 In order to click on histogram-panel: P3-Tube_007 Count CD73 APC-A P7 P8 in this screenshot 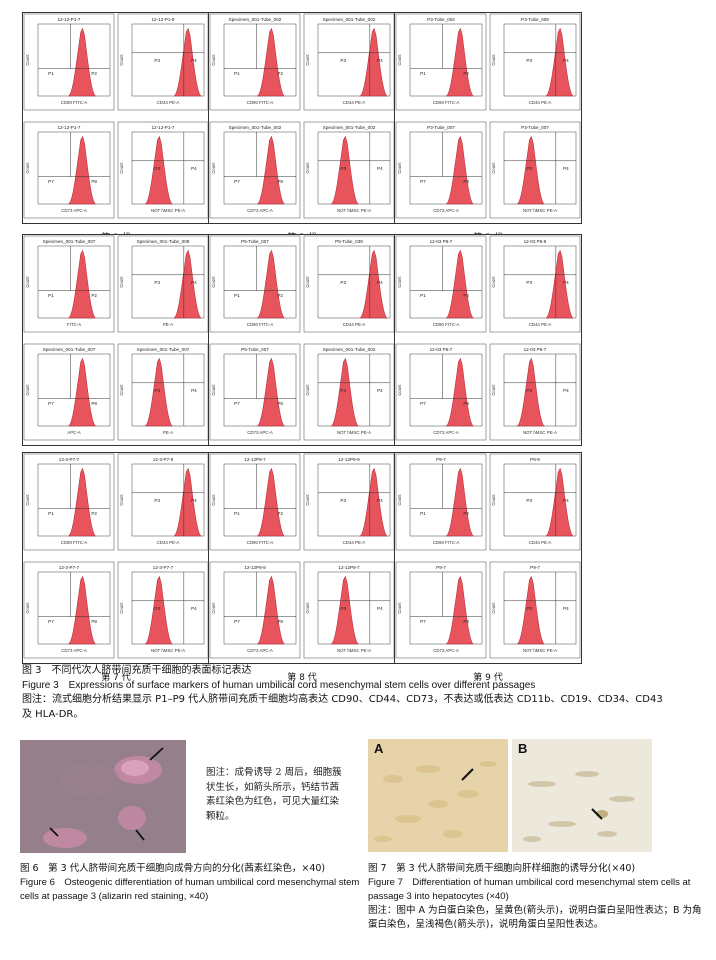, I will do `click(441, 170)`.